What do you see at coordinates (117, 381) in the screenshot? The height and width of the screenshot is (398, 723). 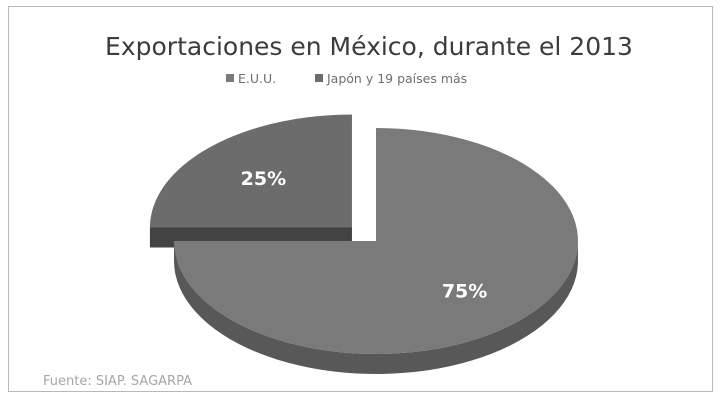 I see `source-note: Fuente: SIAP. SAGARPA` at bounding box center [117, 381].